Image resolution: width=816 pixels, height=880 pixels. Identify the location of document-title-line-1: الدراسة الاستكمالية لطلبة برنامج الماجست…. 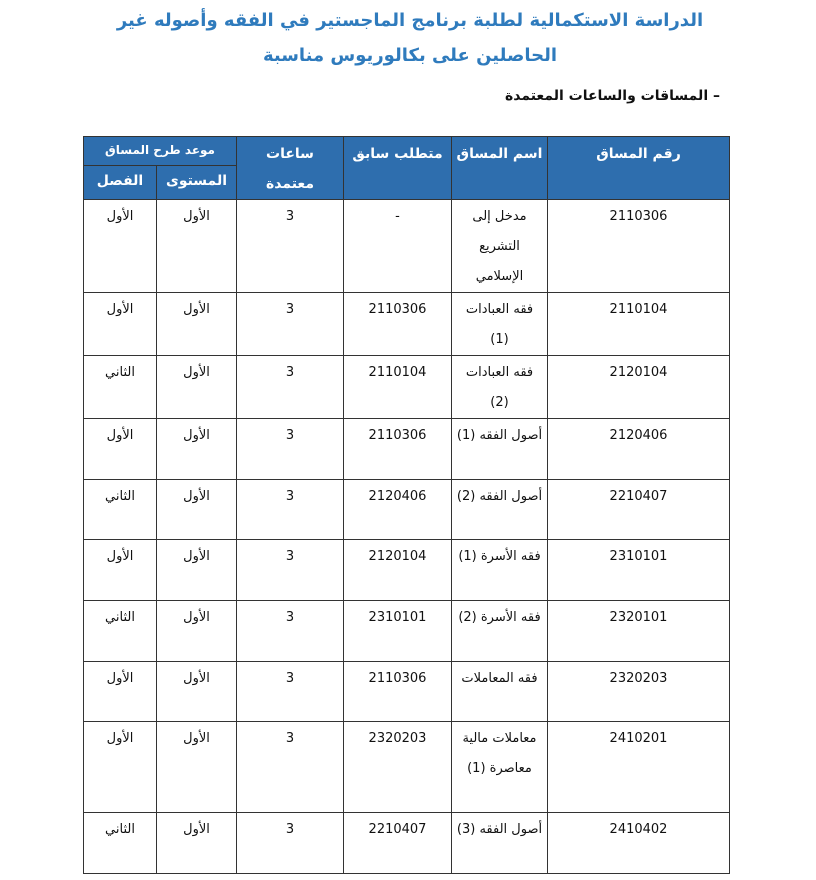
(410, 20).